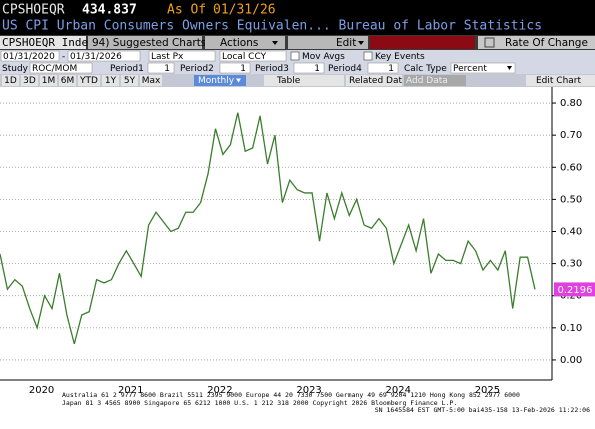 Image resolution: width=595 pixels, height=429 pixels. Describe the element at coordinates (33, 10) in the screenshot. I see `ticker: CPSHOEQR` at that location.